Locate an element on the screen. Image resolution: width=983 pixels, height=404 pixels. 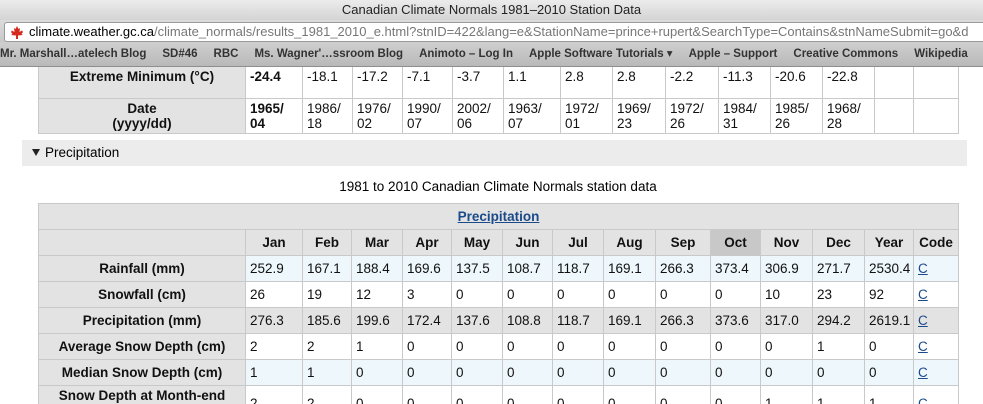
table-cell: 294.2 is located at coordinates (838, 320).